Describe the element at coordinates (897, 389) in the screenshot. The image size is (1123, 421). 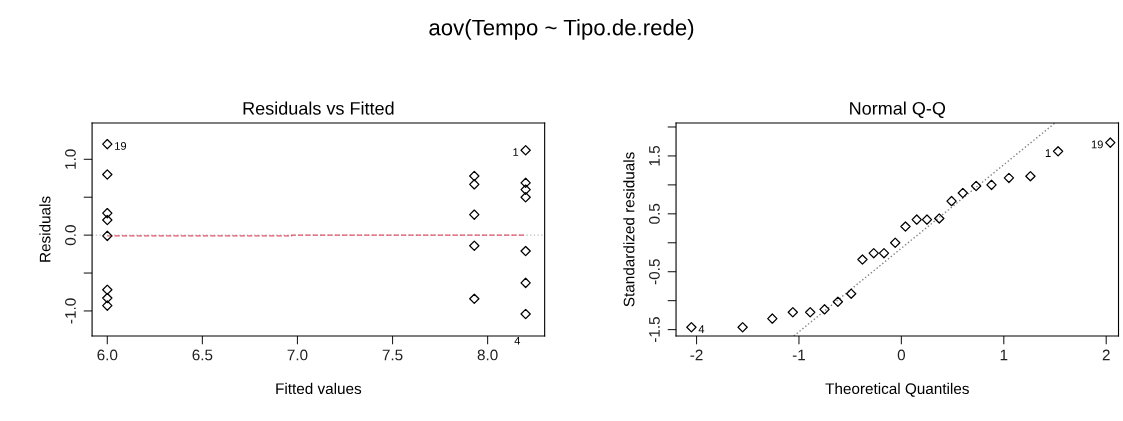
I see `x-axis-title: Theoretical Quantiles` at that location.